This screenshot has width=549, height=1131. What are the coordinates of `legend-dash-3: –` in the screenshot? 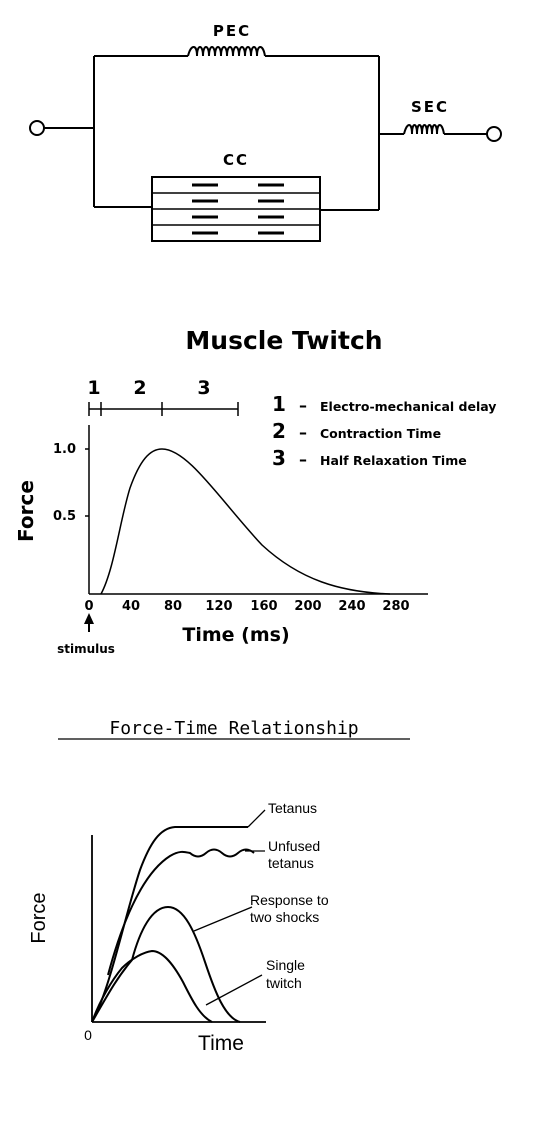 It's located at (303, 459).